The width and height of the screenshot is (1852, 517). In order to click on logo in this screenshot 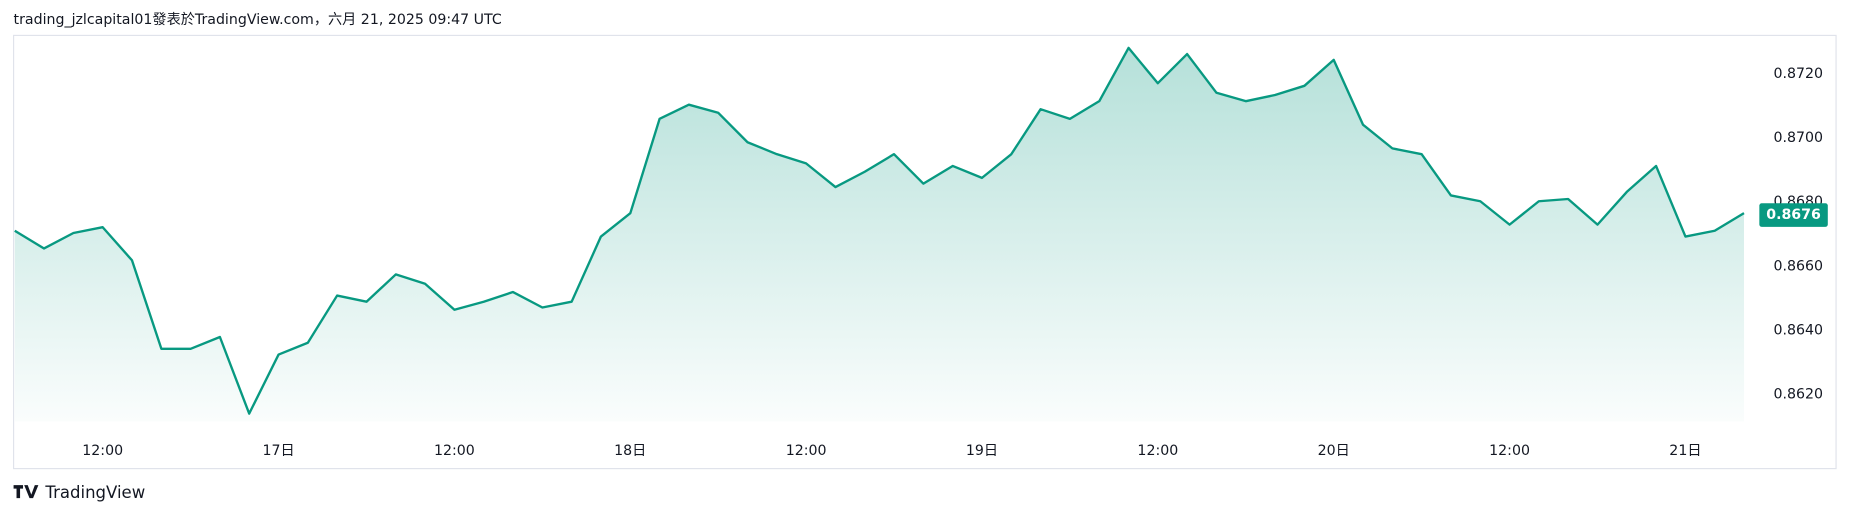, I will do `click(26, 492)`.